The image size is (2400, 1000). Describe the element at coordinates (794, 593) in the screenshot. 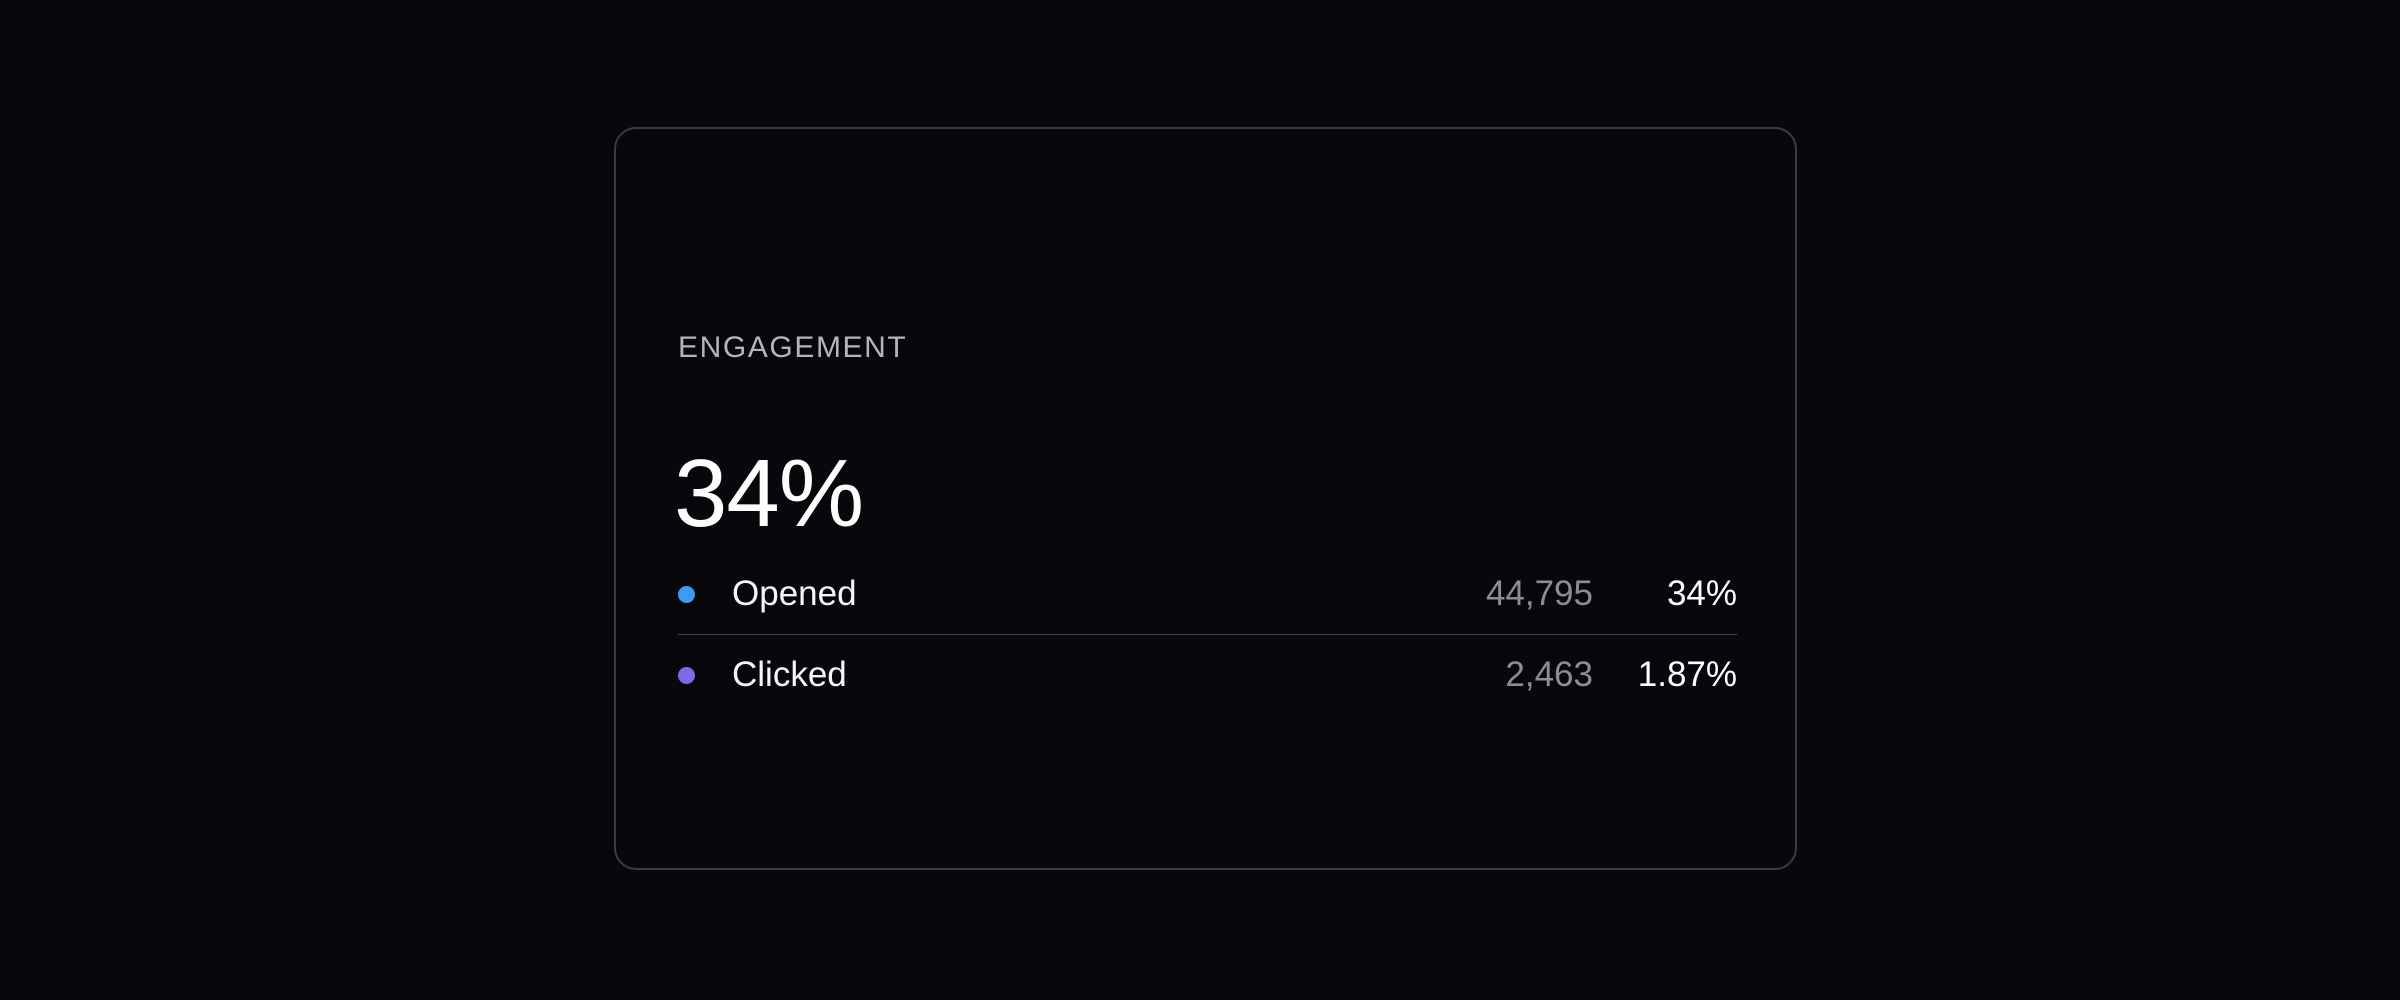

I see `breakdown-label-opened: Opened` at that location.